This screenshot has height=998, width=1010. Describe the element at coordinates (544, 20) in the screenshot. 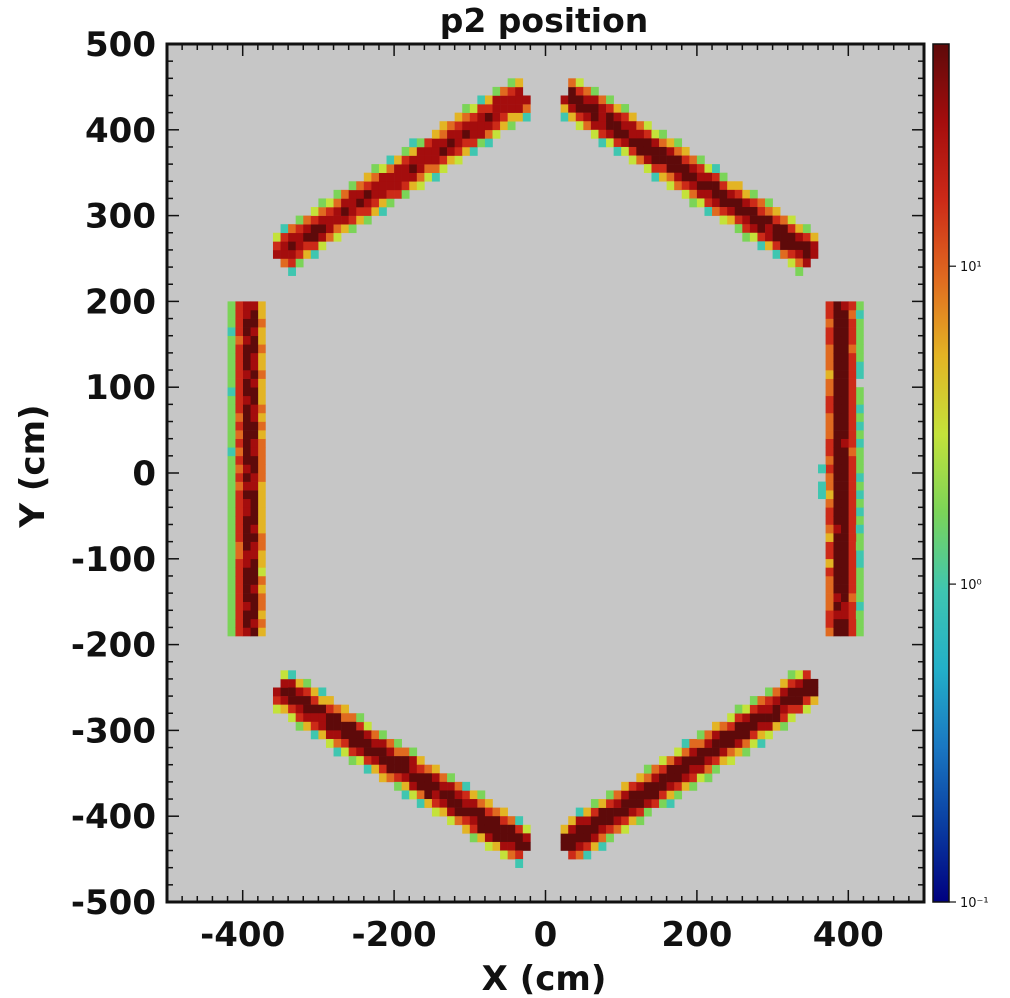

I see `chart-title: p2 position` at that location.